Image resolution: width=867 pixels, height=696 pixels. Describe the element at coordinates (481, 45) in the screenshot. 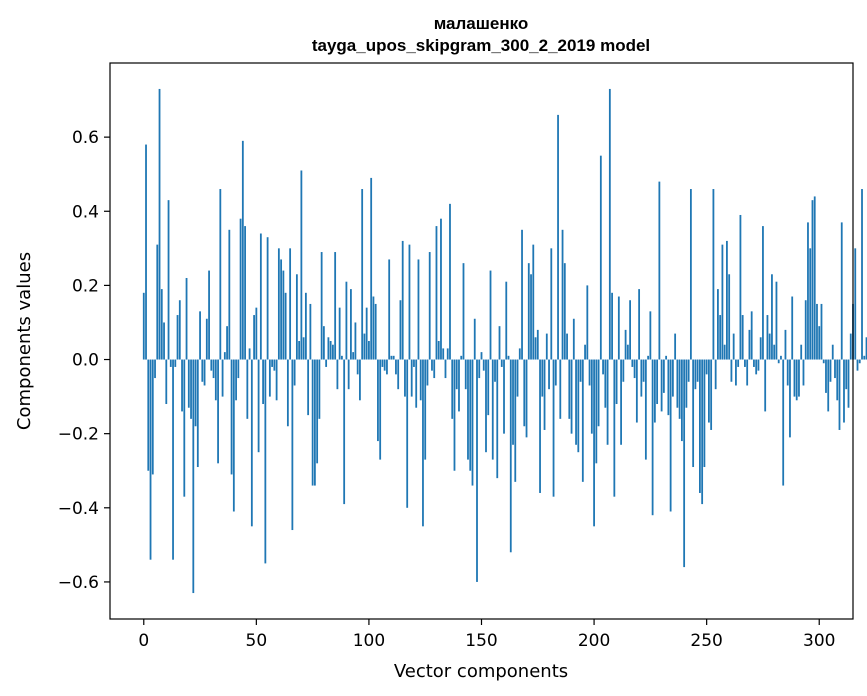

I see `chart-title-line2: tayga_upos_skipgram_300_2_2019 model` at that location.